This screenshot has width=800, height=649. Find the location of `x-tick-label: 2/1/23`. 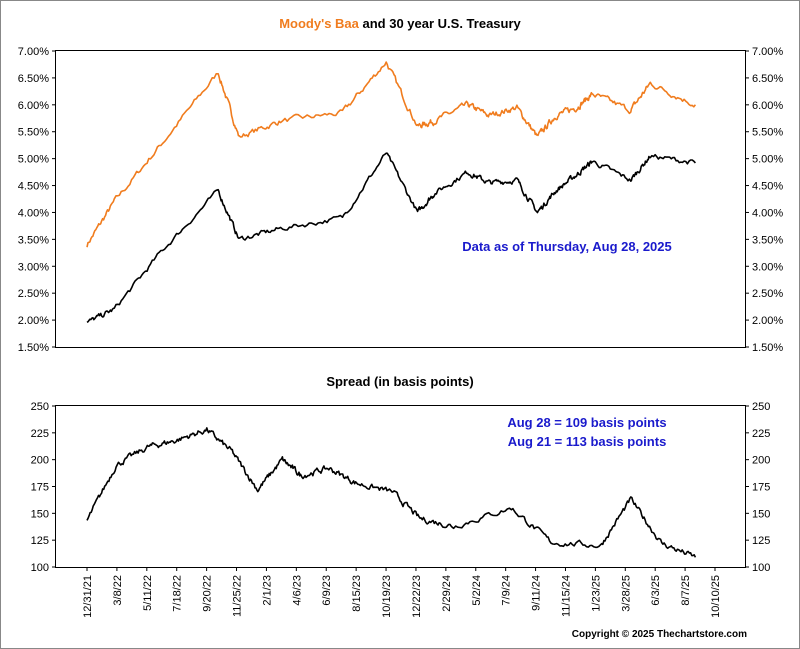

x-tick-label: 2/1/23 is located at coordinates (267, 590).